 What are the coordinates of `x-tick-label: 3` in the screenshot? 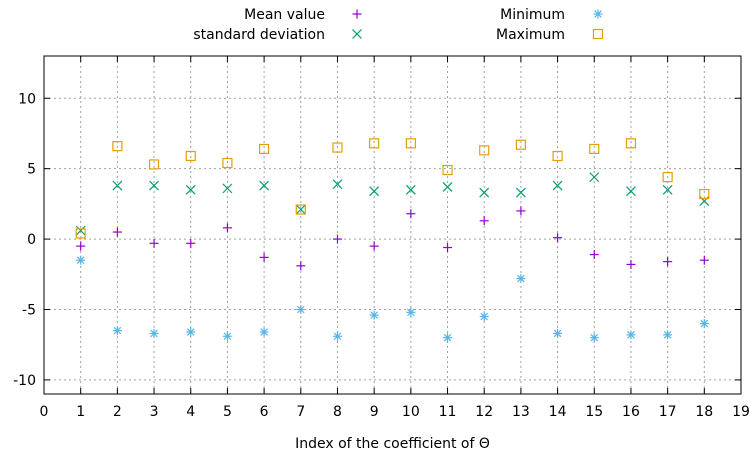 It's located at (154, 412).